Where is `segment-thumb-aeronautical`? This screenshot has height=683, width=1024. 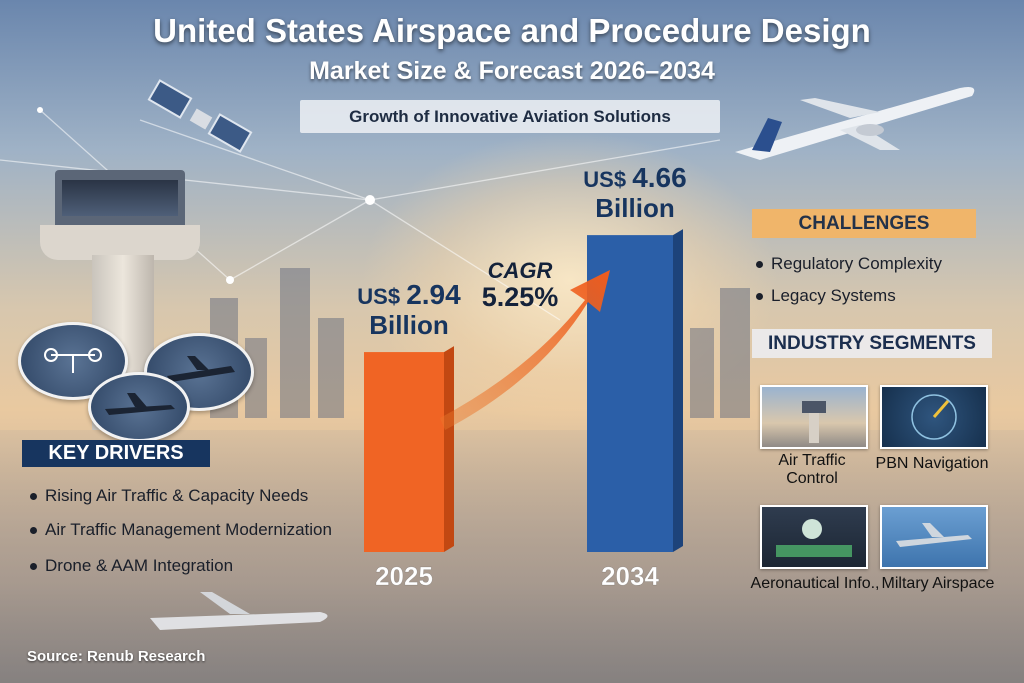
segment-thumb-aeronautical is located at coordinates (814, 537).